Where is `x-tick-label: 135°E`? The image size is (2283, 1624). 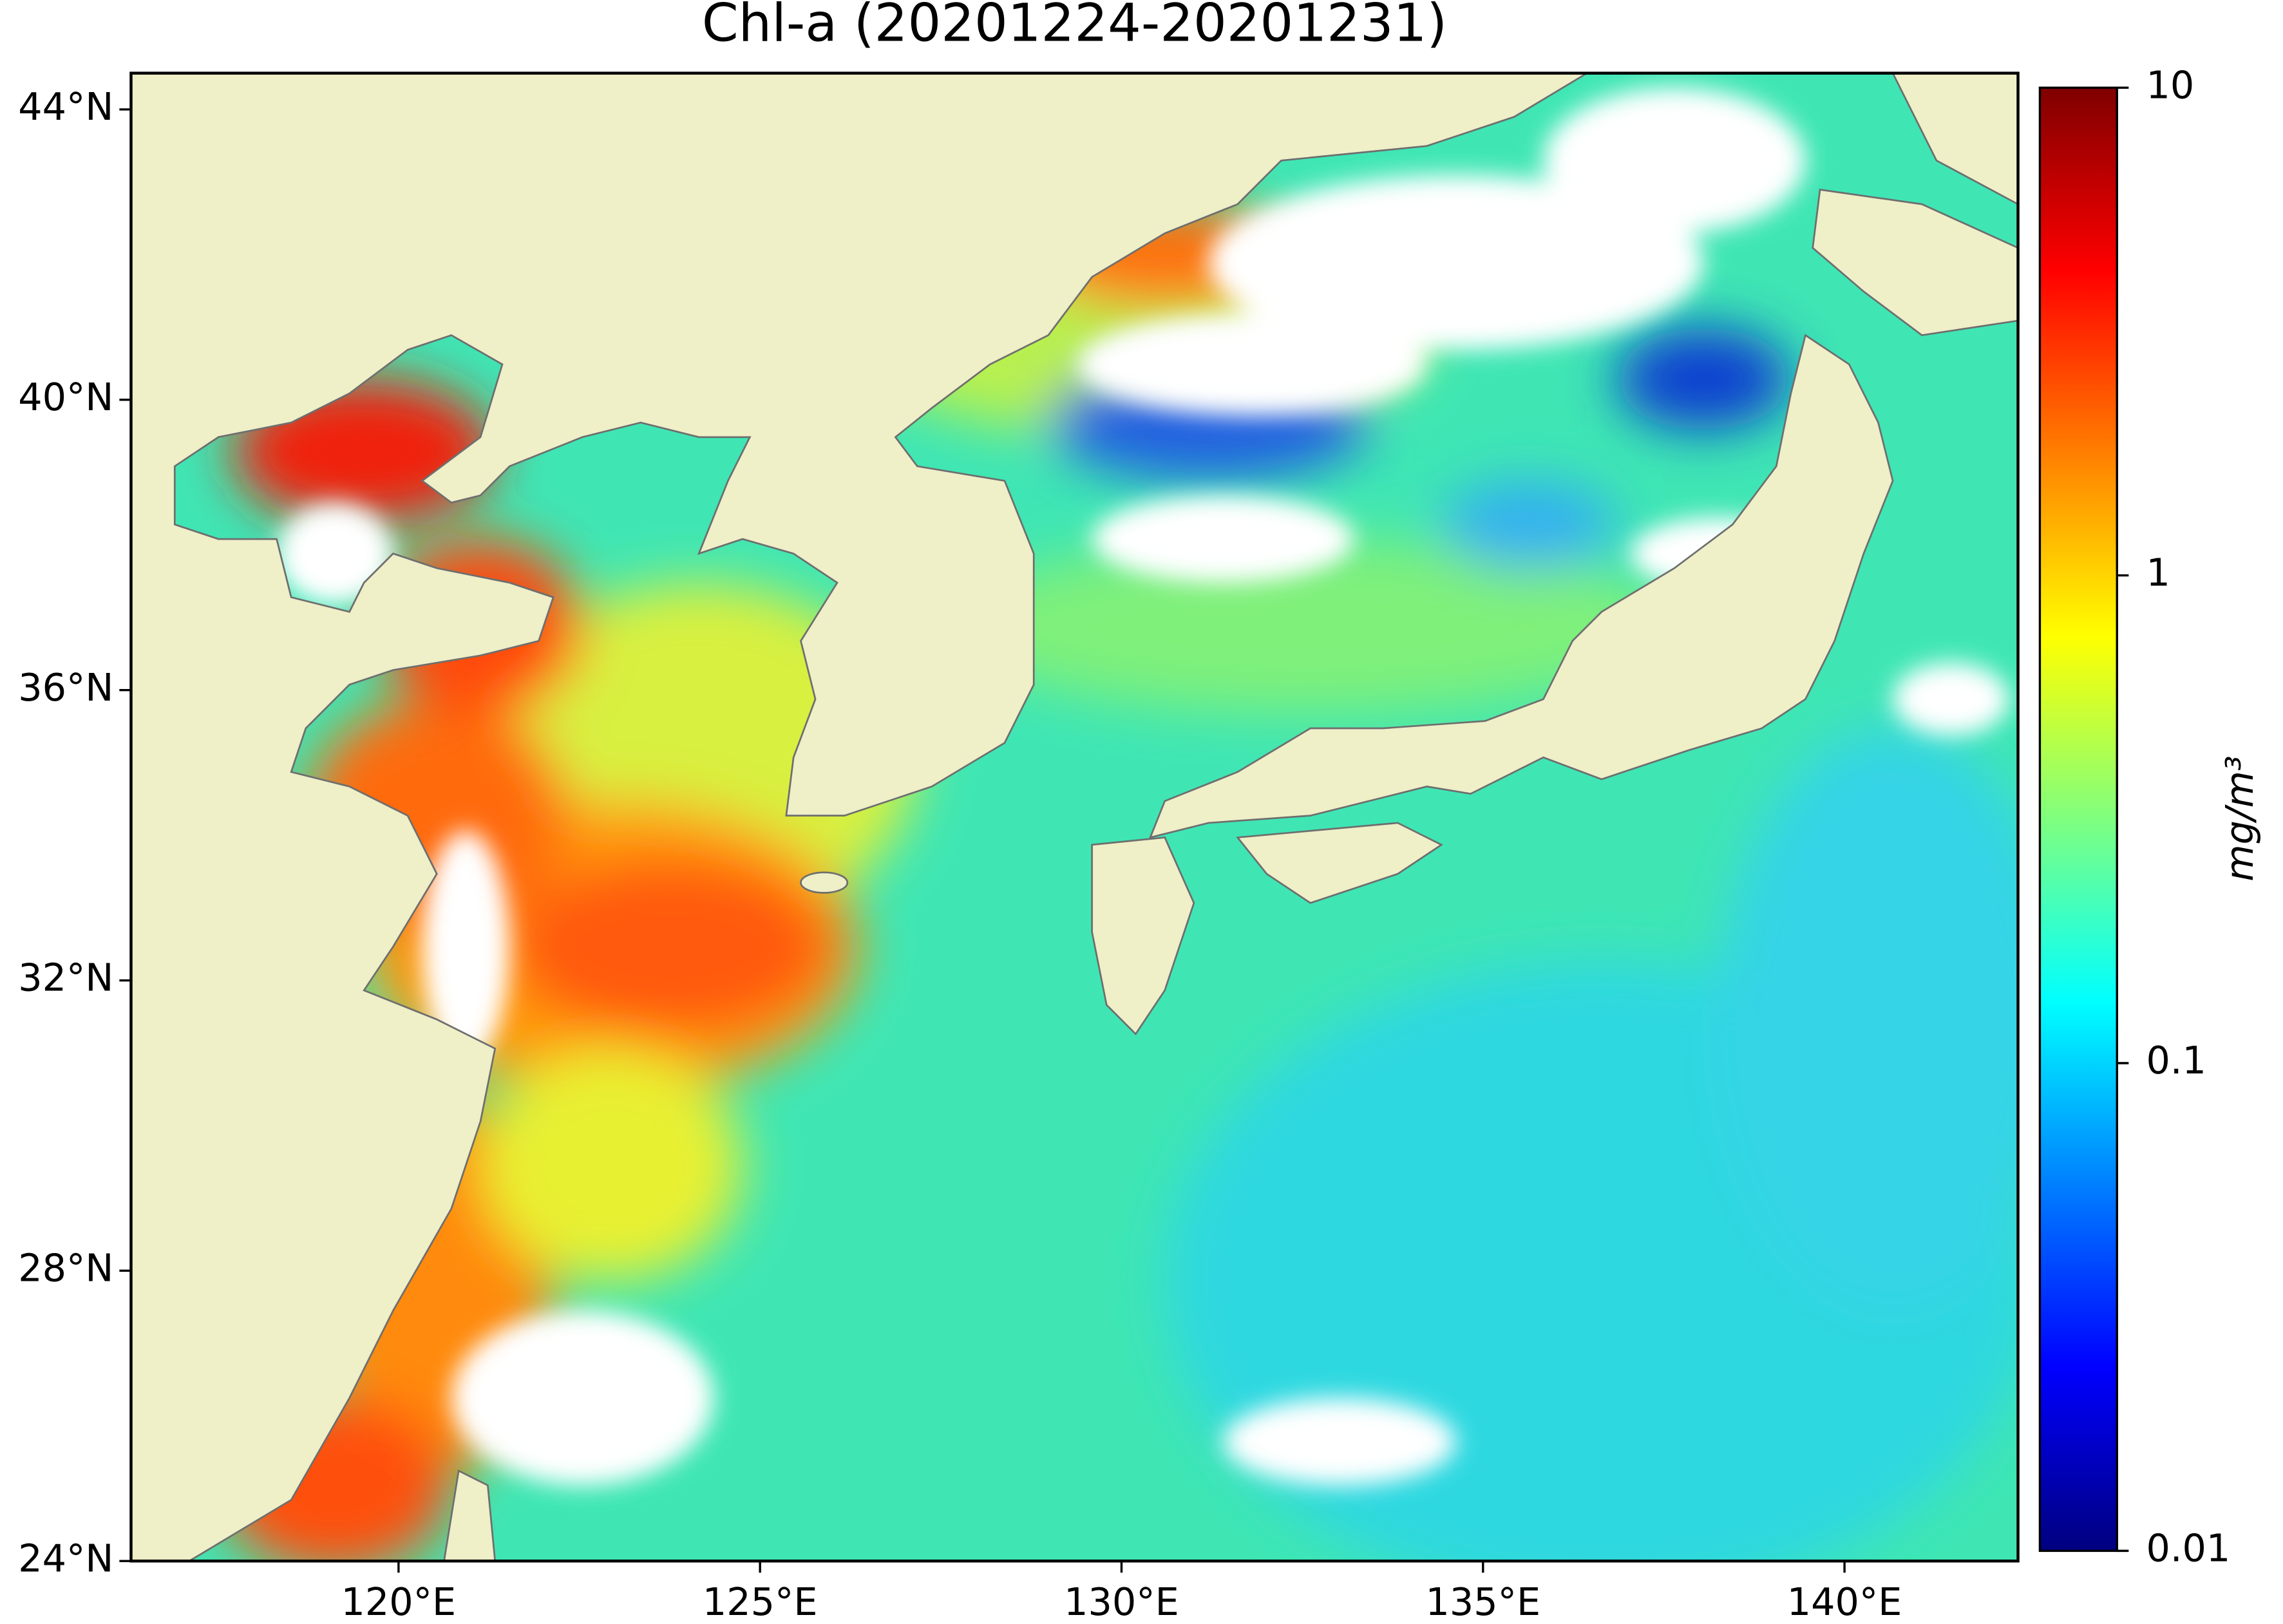
x-tick-label: 135°E is located at coordinates (1482, 1602).